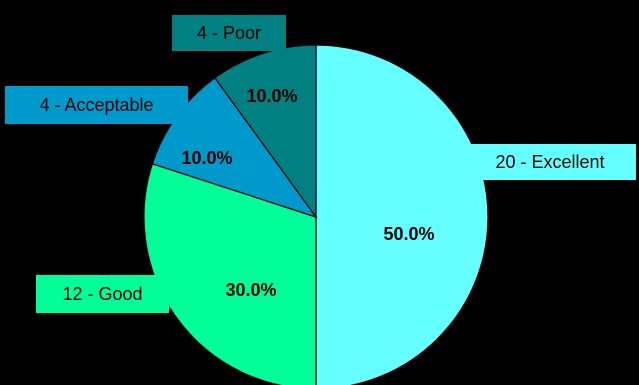 This screenshot has height=385, width=639. I want to click on category-label-text-2: 12 - Good, so click(102, 294).